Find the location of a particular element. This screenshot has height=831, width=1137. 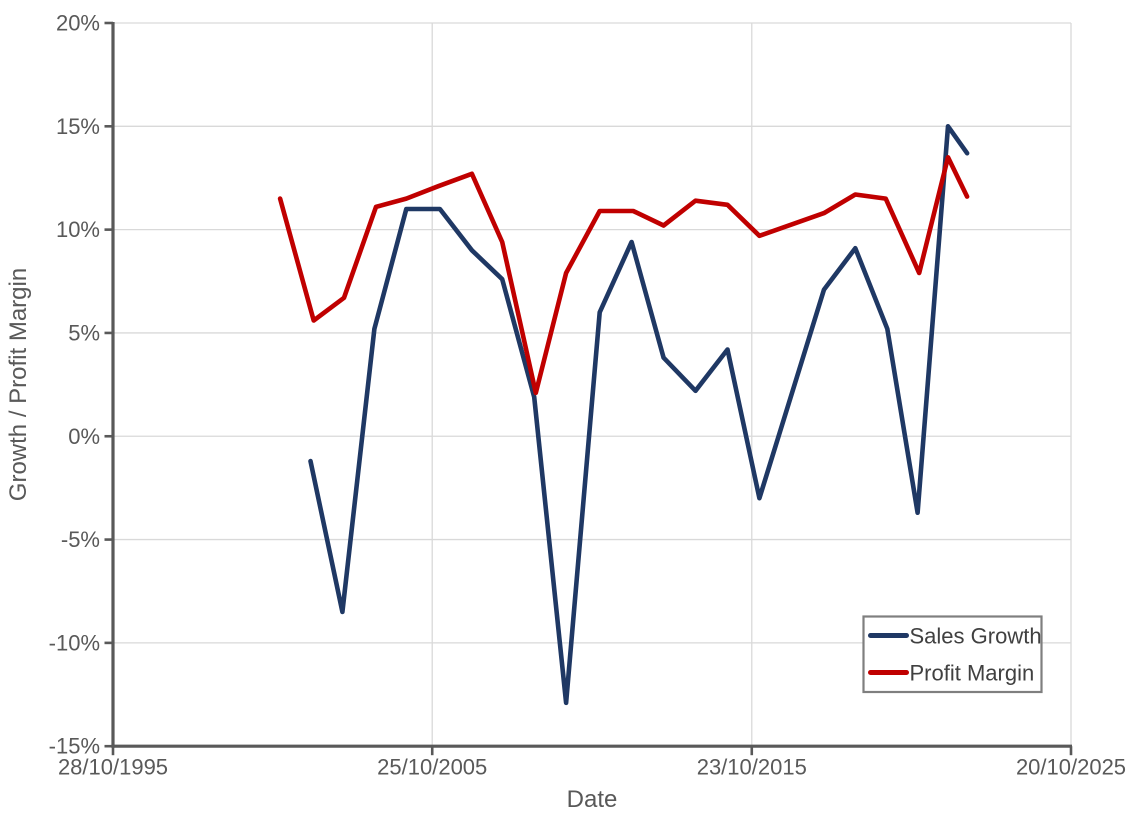

y-tick-label: 0% is located at coordinates (84, 436).